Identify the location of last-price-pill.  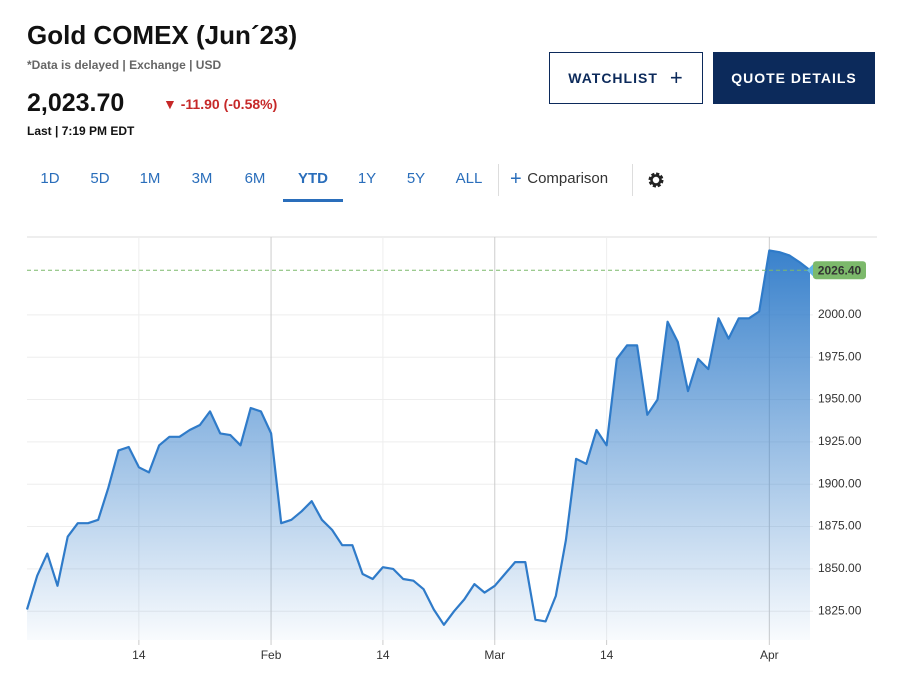
(839, 270).